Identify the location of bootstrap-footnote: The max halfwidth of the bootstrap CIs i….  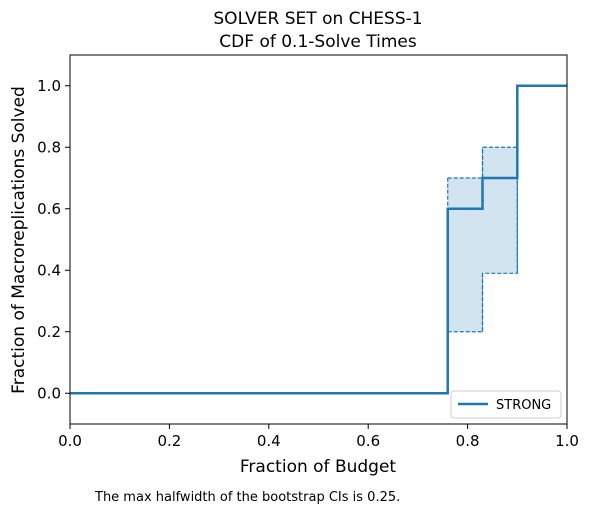
(247, 497).